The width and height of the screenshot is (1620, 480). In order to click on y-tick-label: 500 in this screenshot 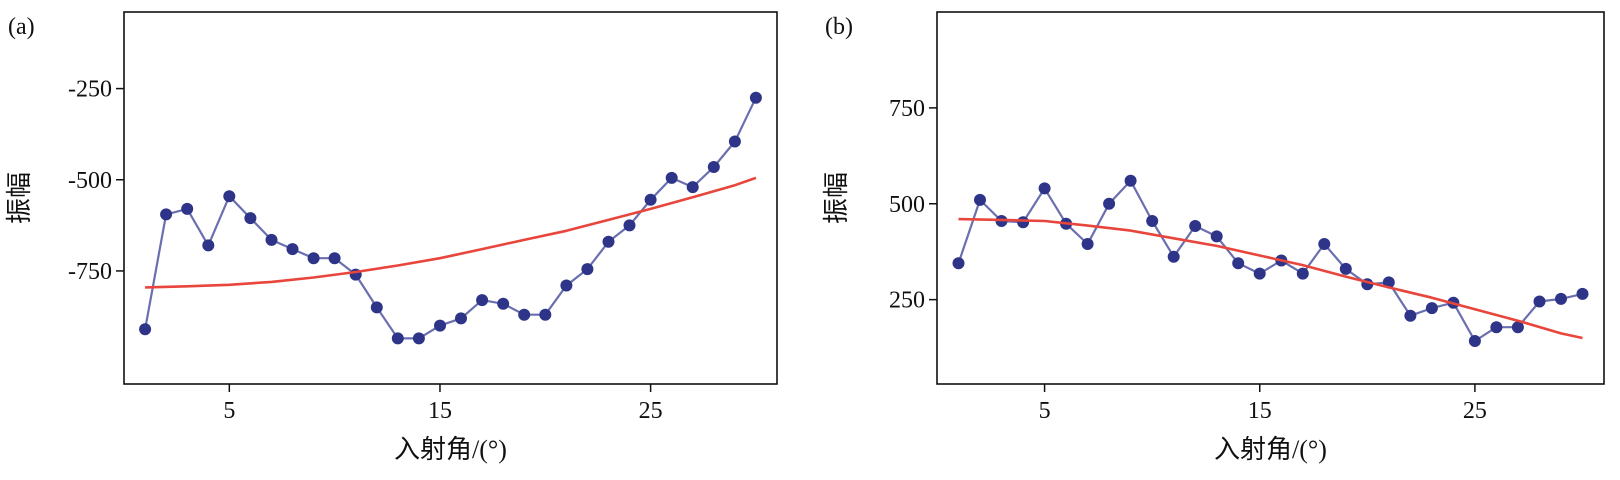, I will do `click(907, 205)`.